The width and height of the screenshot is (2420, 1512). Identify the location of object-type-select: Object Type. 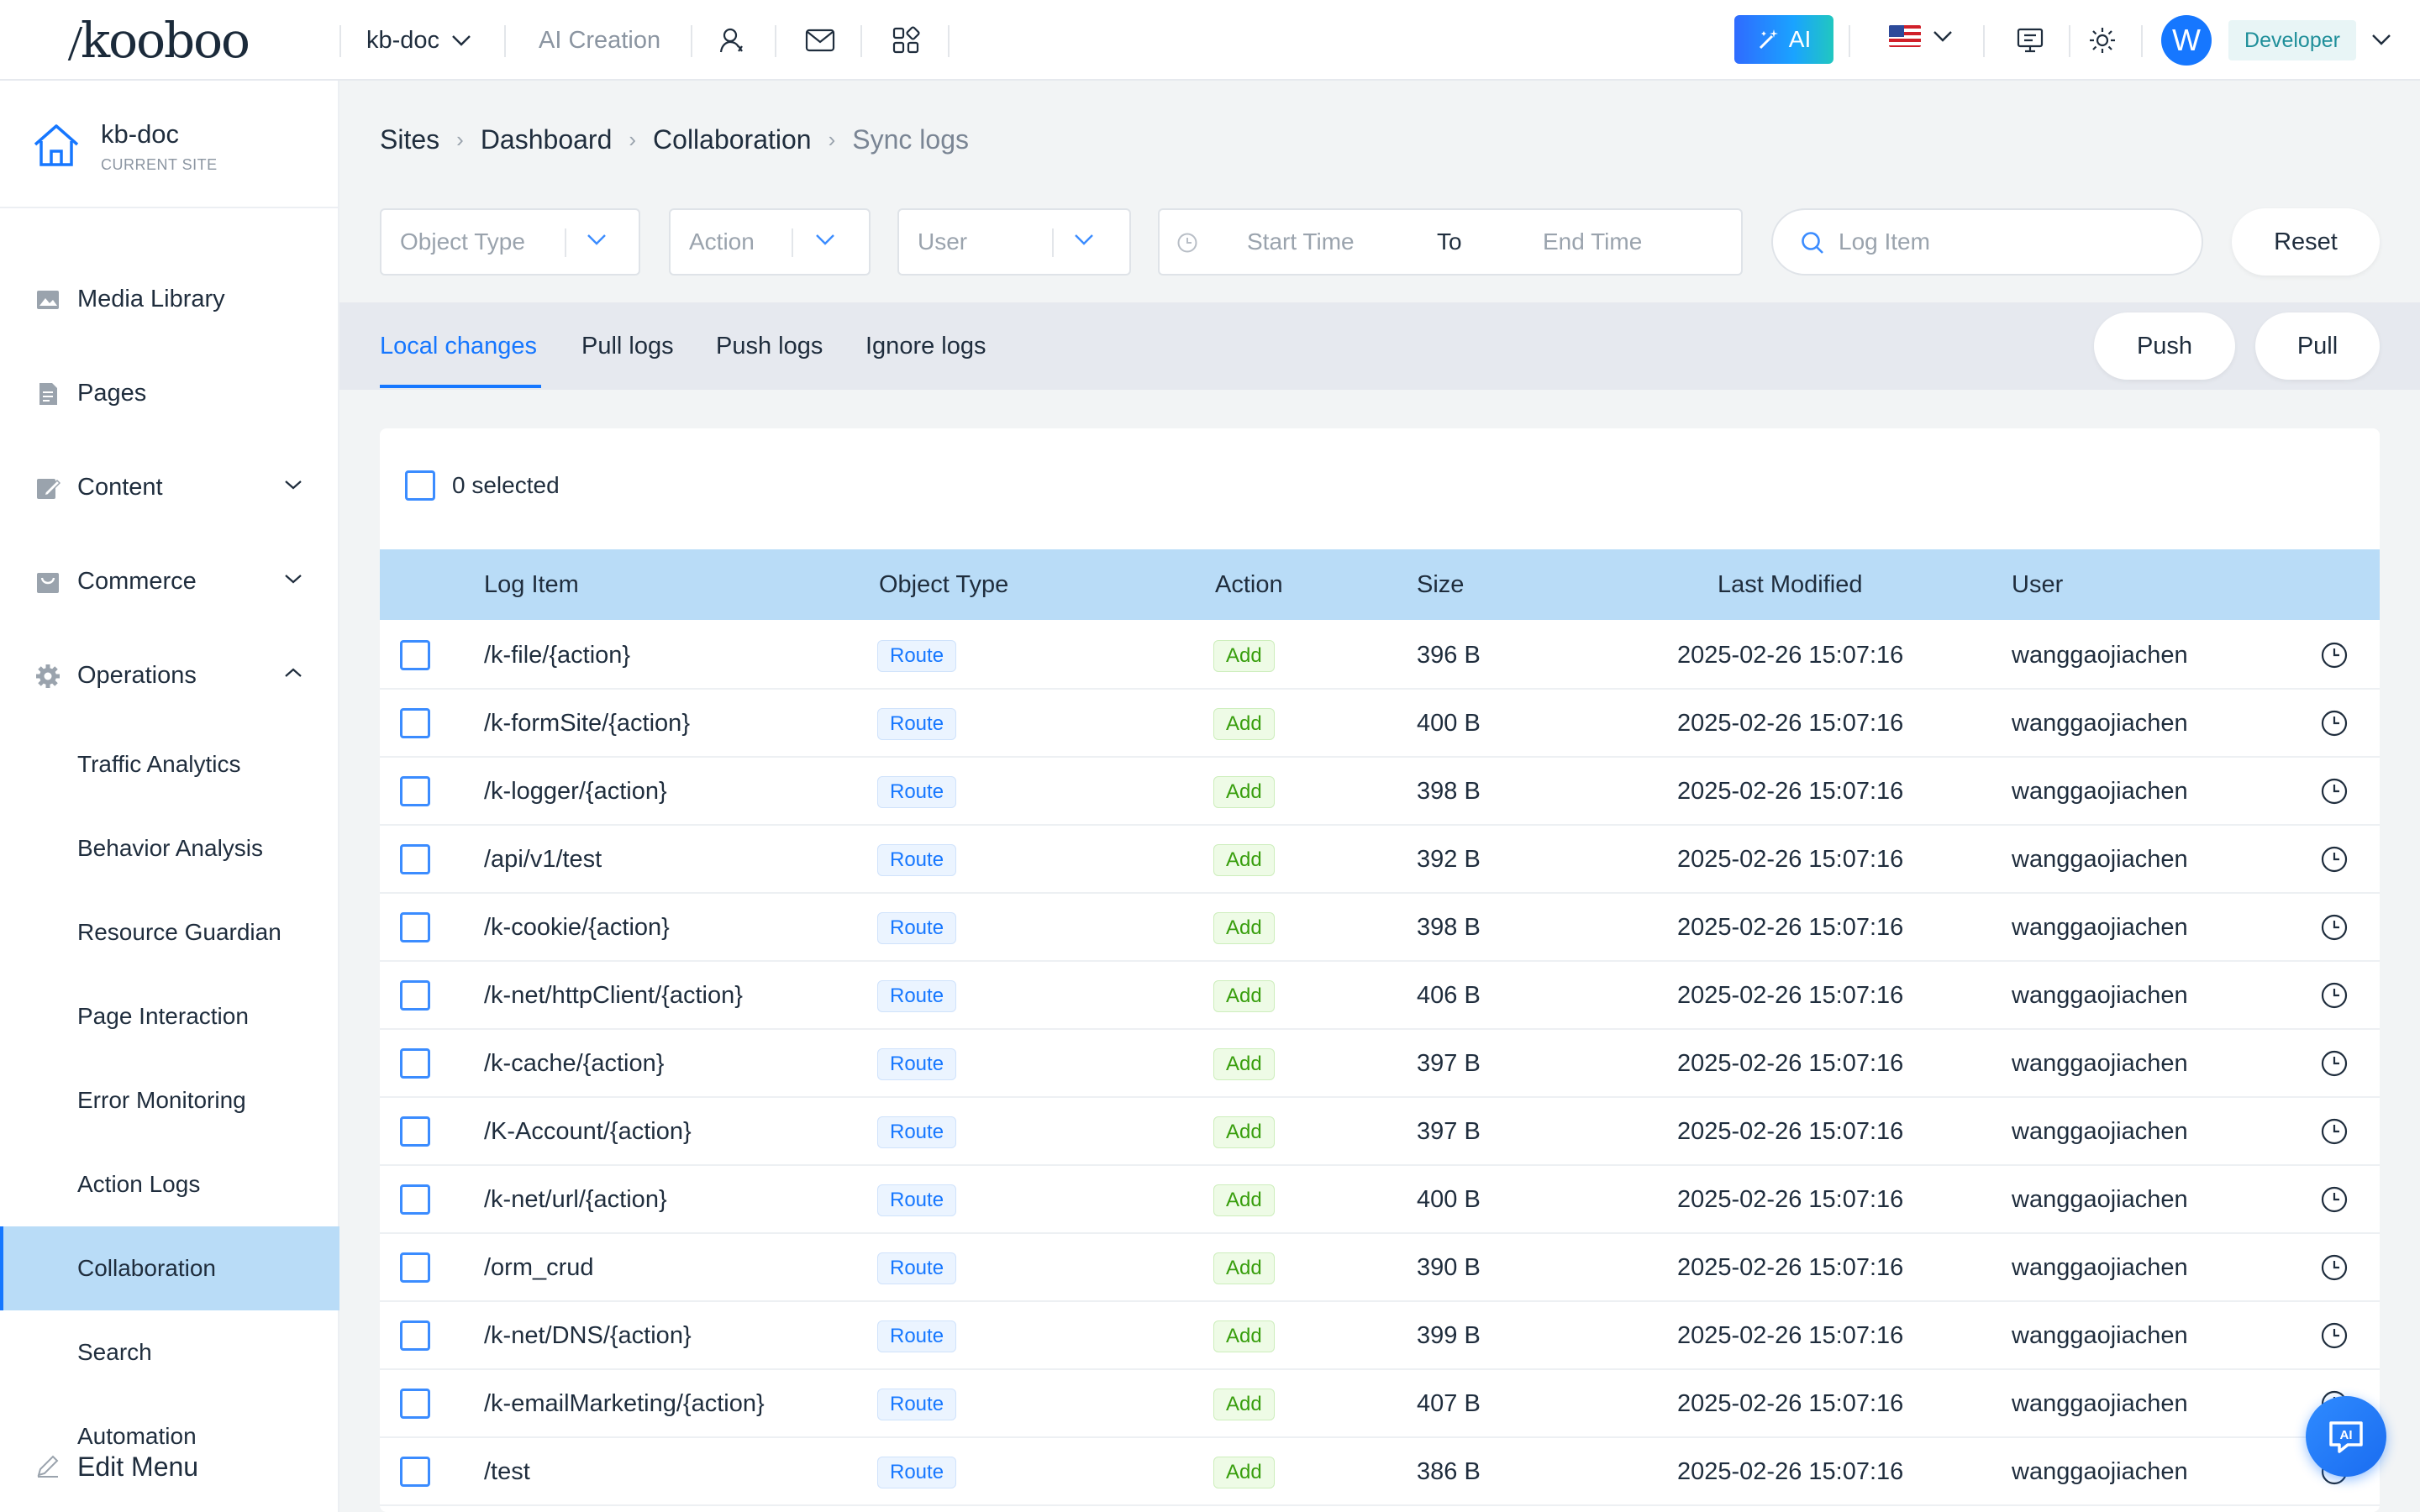
(510, 242).